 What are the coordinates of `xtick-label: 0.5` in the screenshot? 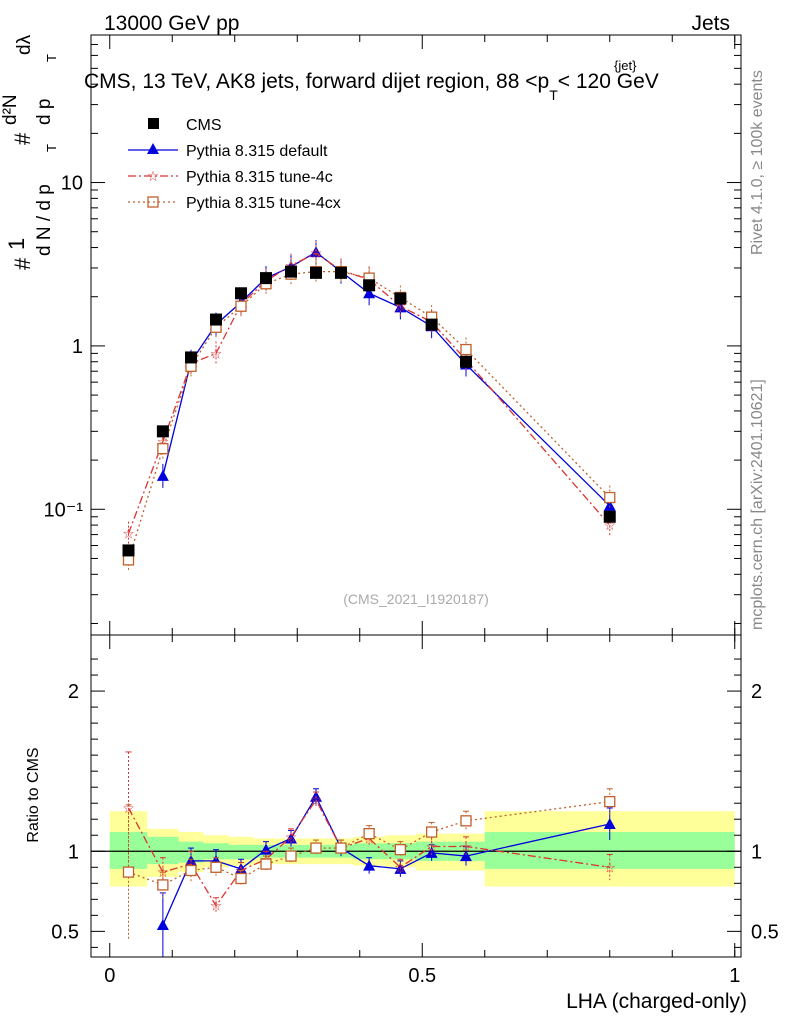 It's located at (422, 976).